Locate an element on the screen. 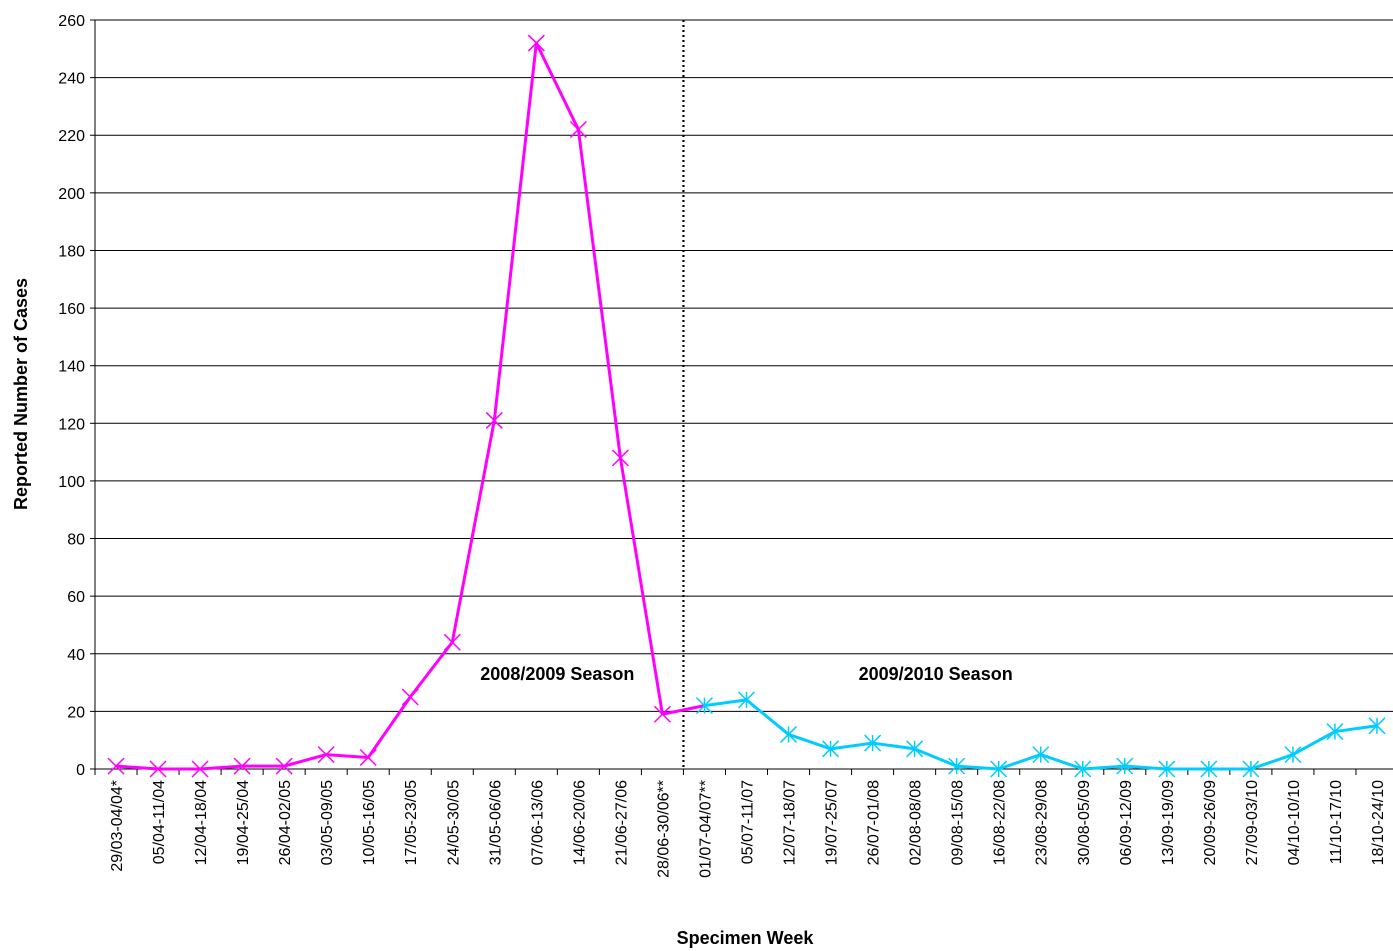 The width and height of the screenshot is (1393, 951). x-tick-label: 01/07-04/07** is located at coordinates (705, 829).